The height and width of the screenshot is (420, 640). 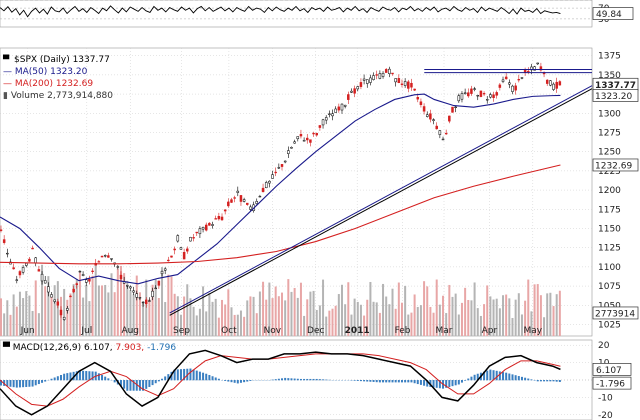 I want to click on price-tick-label: 1200, so click(x=609, y=191).